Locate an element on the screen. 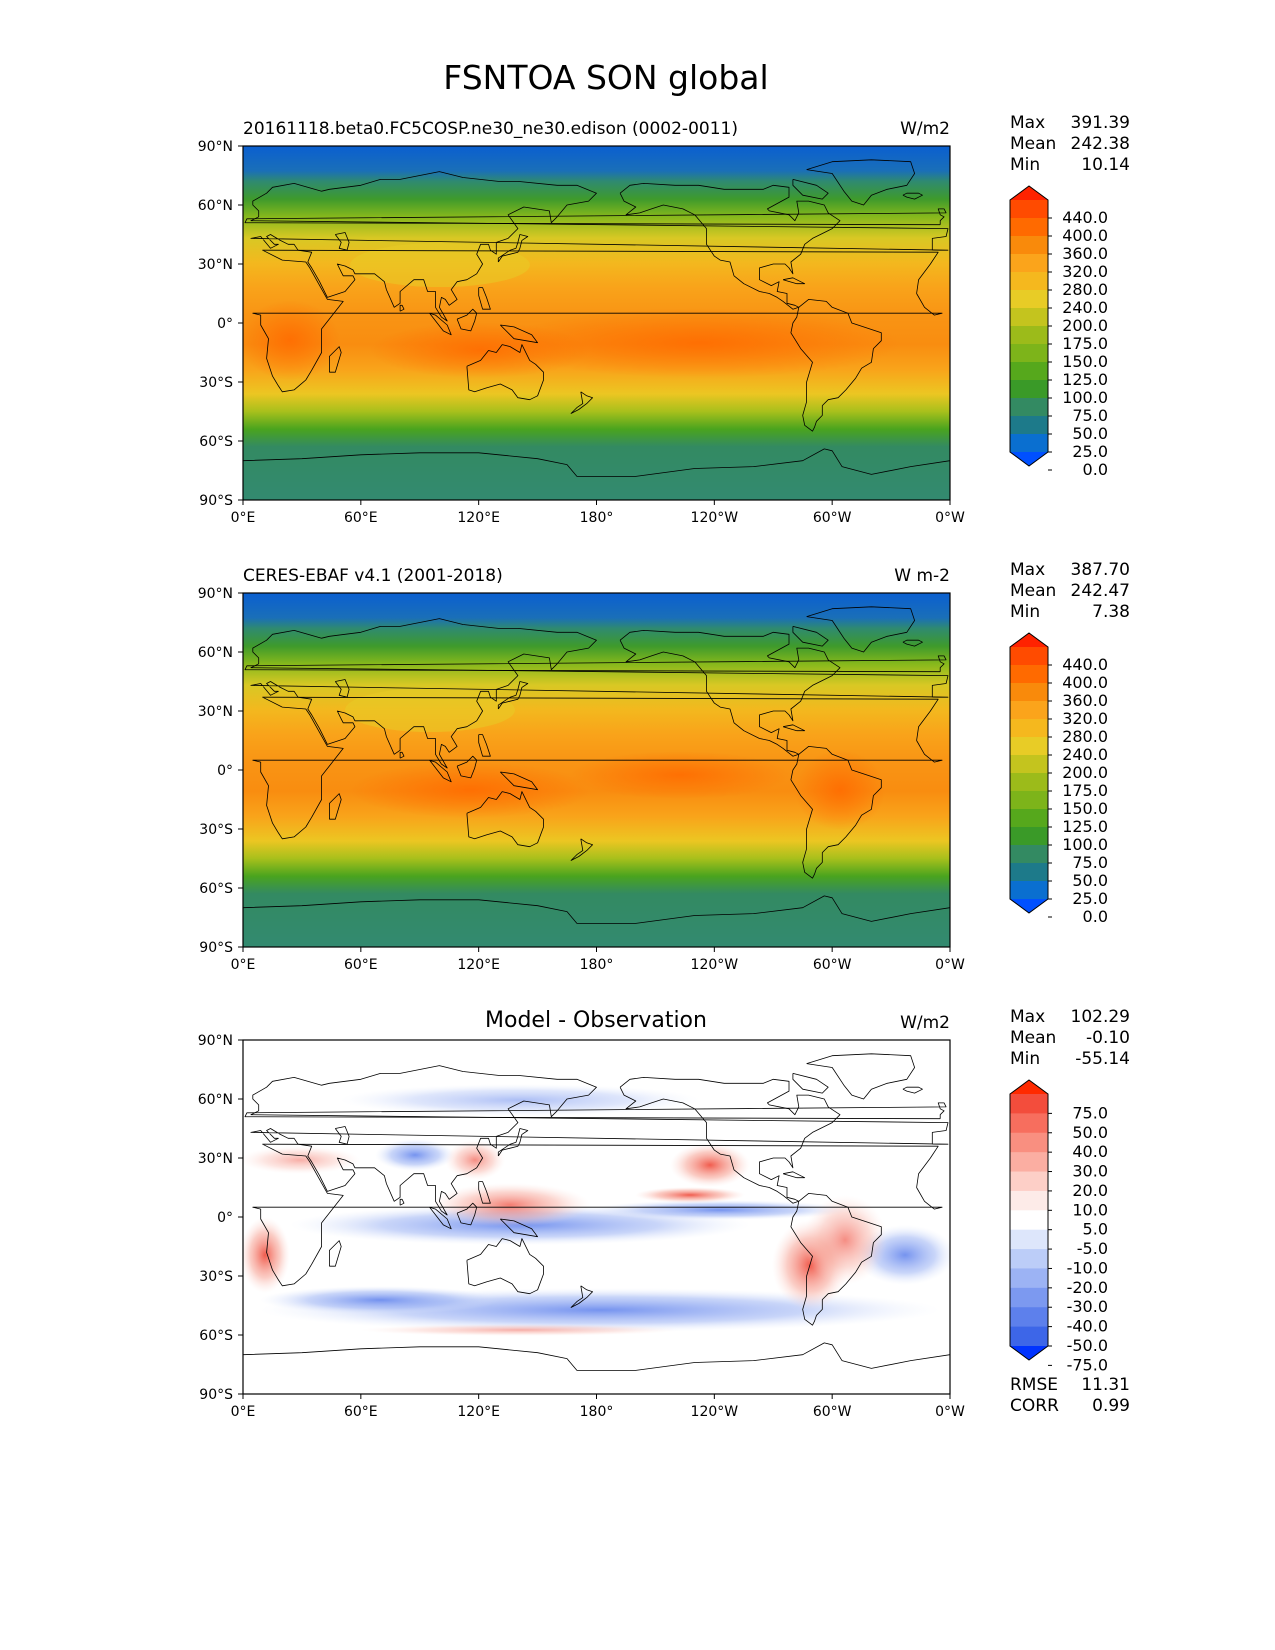  stat-value: 387.70 is located at coordinates (1100, 570).